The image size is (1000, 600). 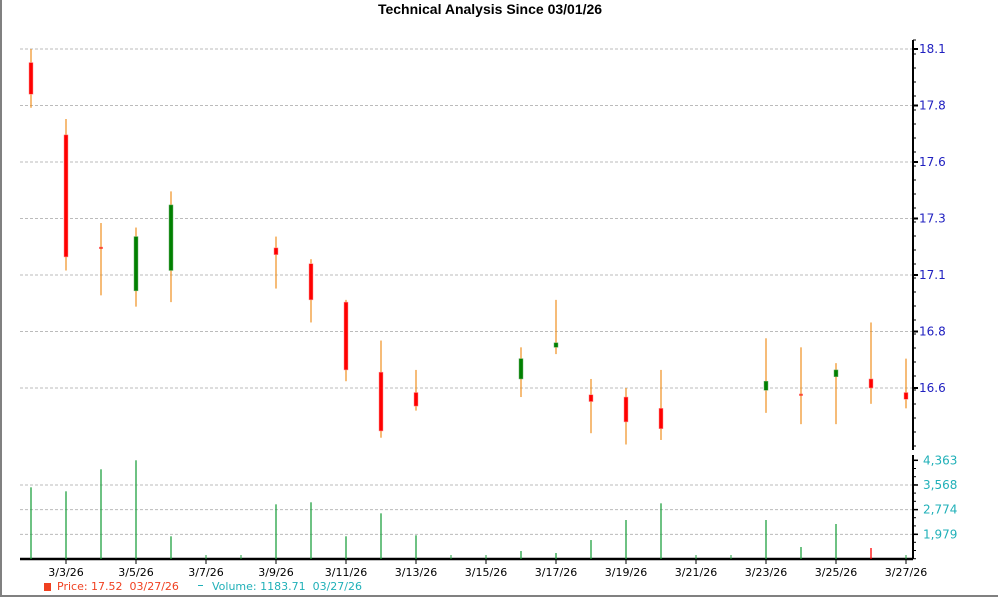 I want to click on volume-tick-label: 4,363, so click(x=940, y=460).